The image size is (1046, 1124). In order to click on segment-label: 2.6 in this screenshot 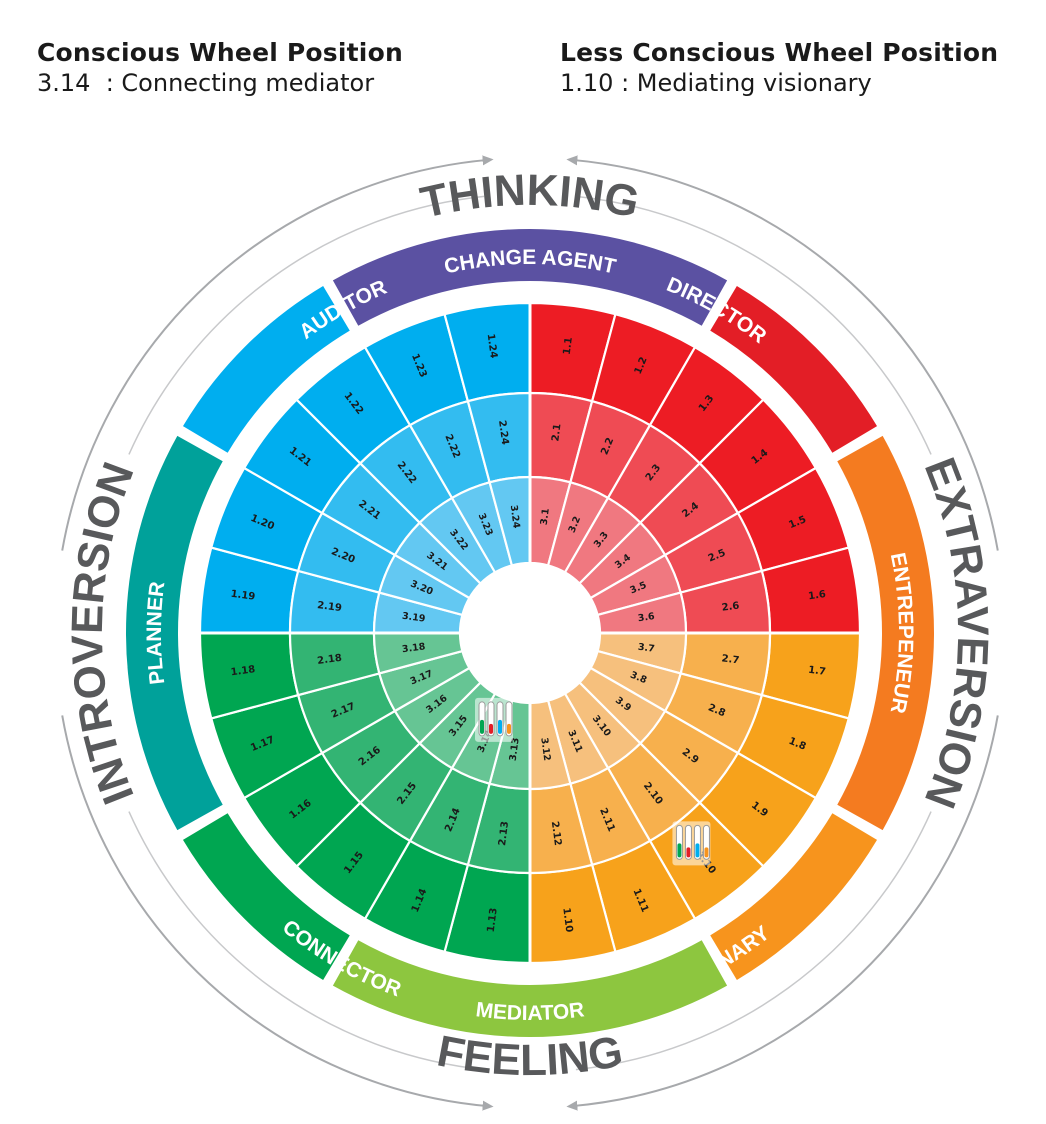, I will do `click(730, 606)`.